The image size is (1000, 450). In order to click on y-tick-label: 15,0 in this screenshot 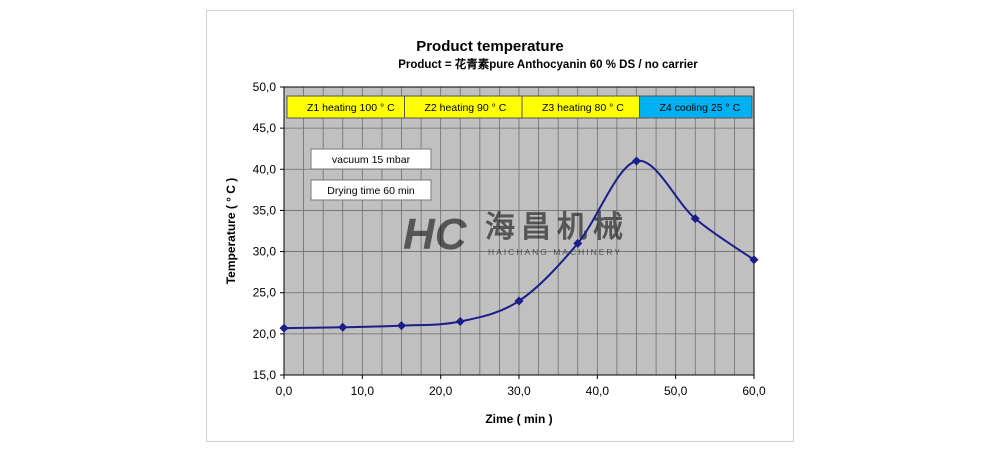, I will do `click(265, 375)`.